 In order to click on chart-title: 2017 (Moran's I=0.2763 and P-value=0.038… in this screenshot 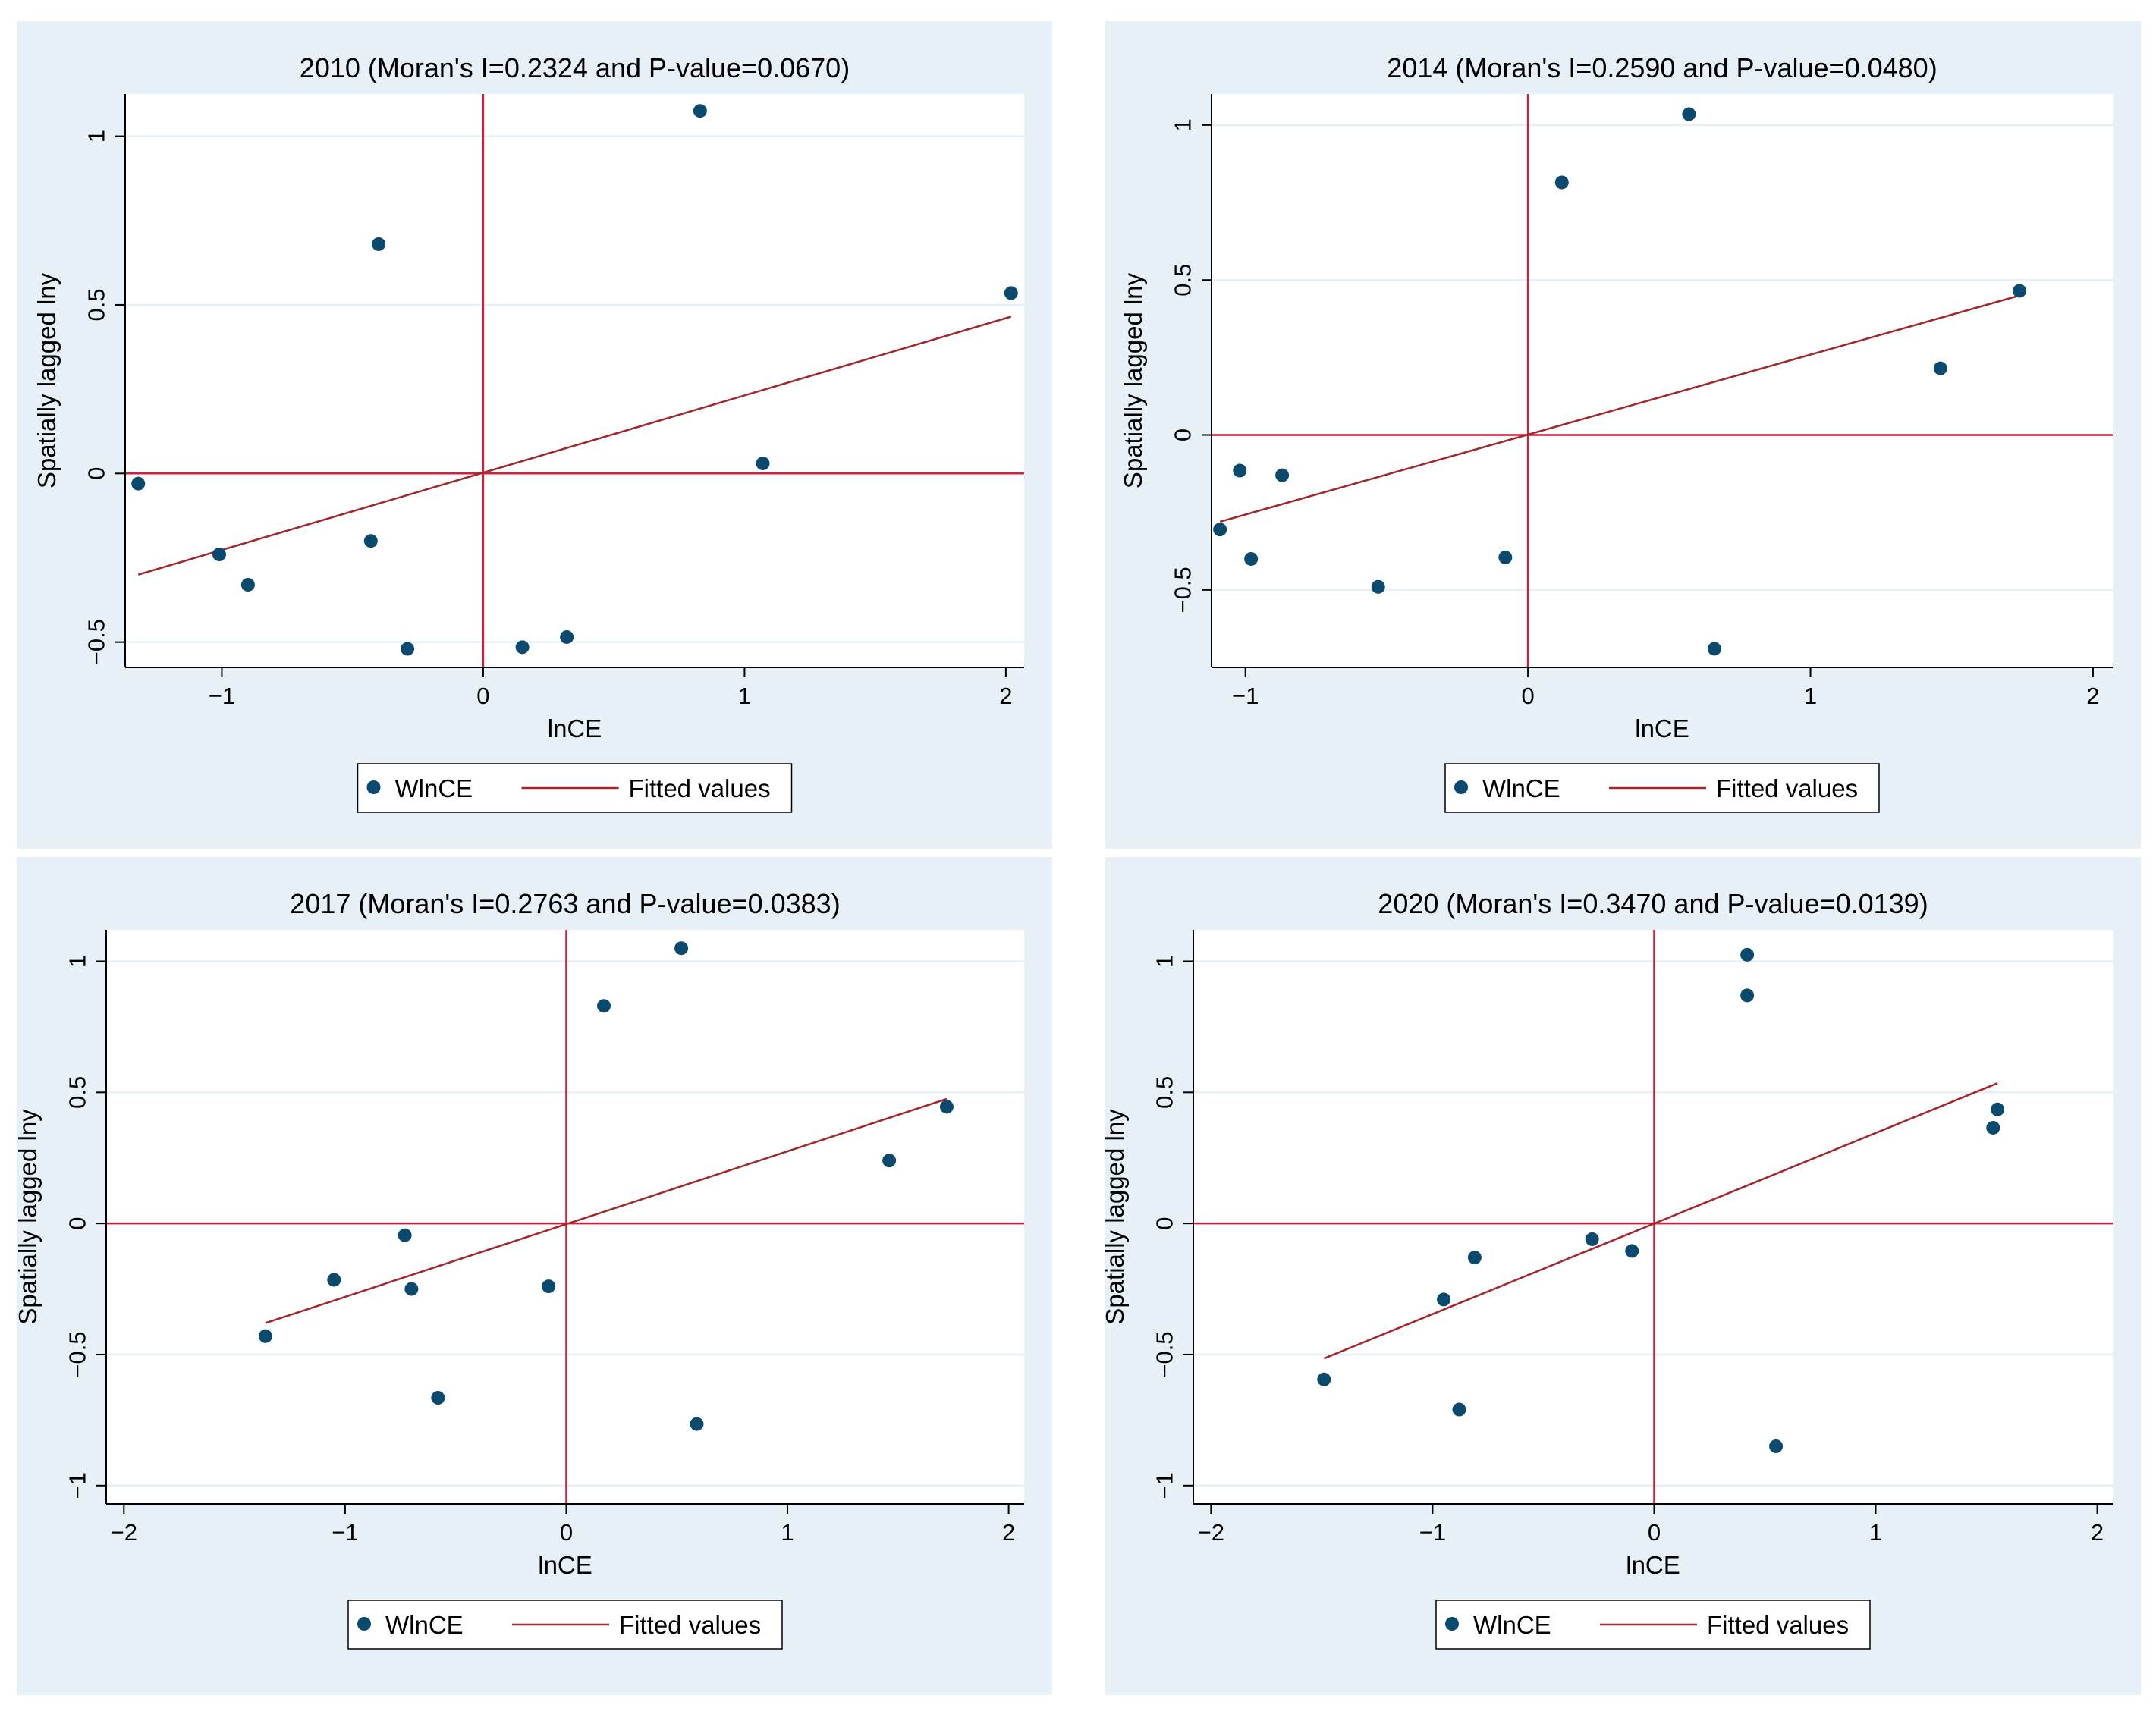, I will do `click(565, 903)`.